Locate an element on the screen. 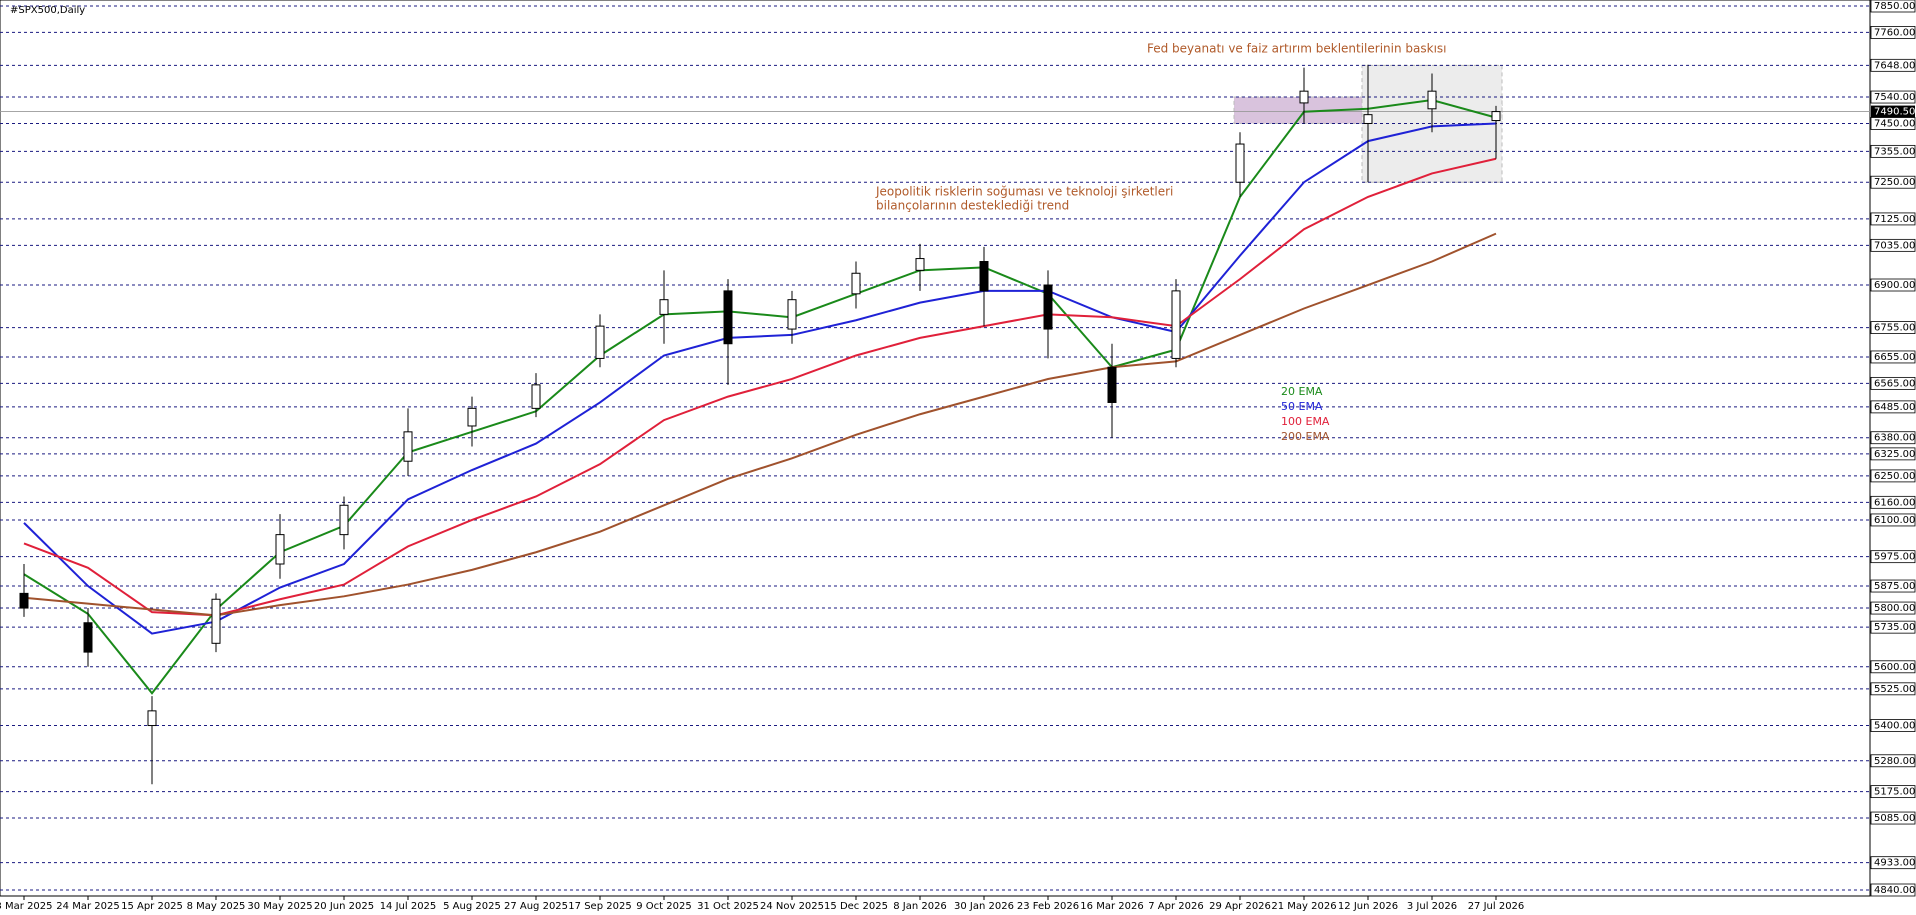 Image resolution: width=1916 pixels, height=915 pixels. x-tick-label: 14 Jul 2025 is located at coordinates (408, 906).